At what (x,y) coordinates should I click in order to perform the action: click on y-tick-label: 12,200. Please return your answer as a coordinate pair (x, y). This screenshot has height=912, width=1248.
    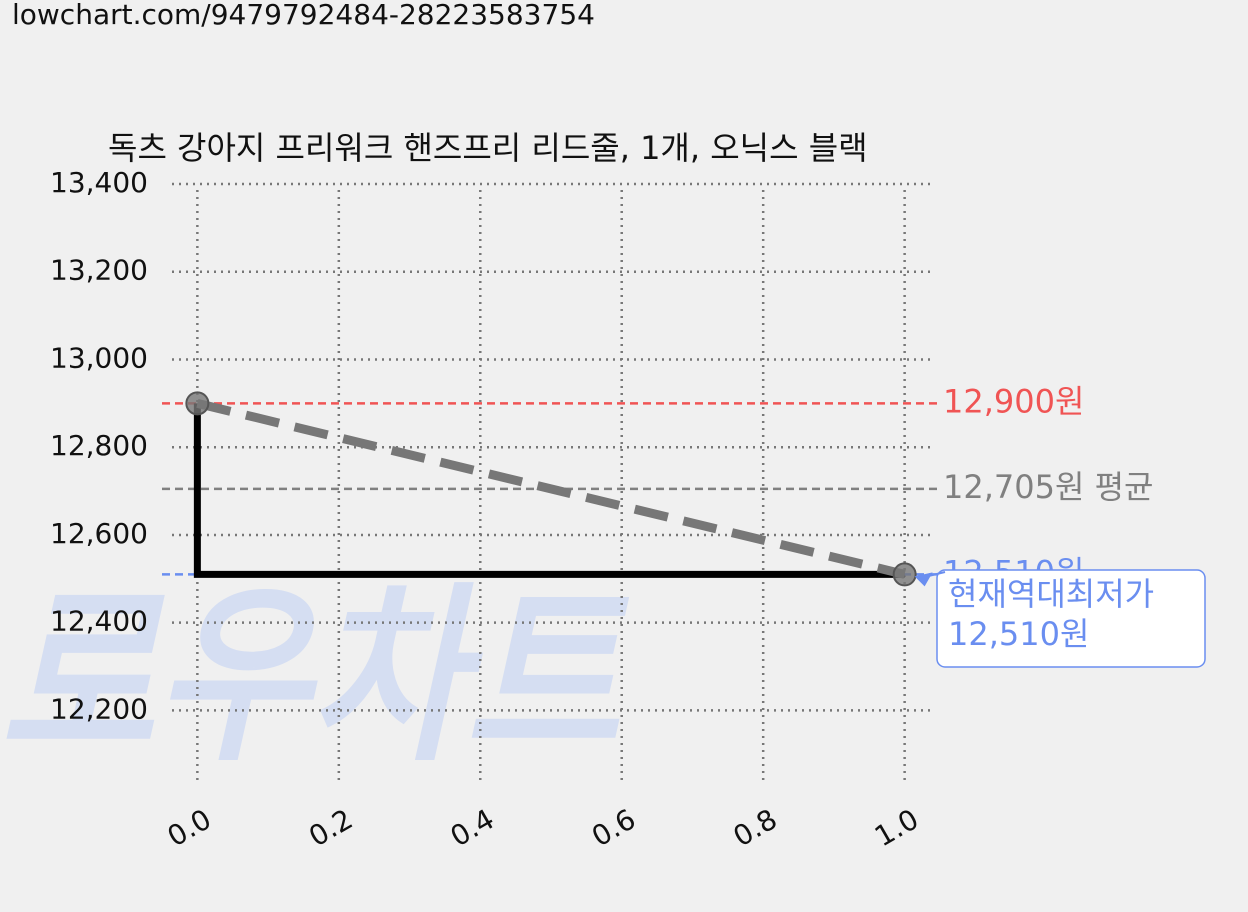
    Looking at the image, I should click on (99, 708).